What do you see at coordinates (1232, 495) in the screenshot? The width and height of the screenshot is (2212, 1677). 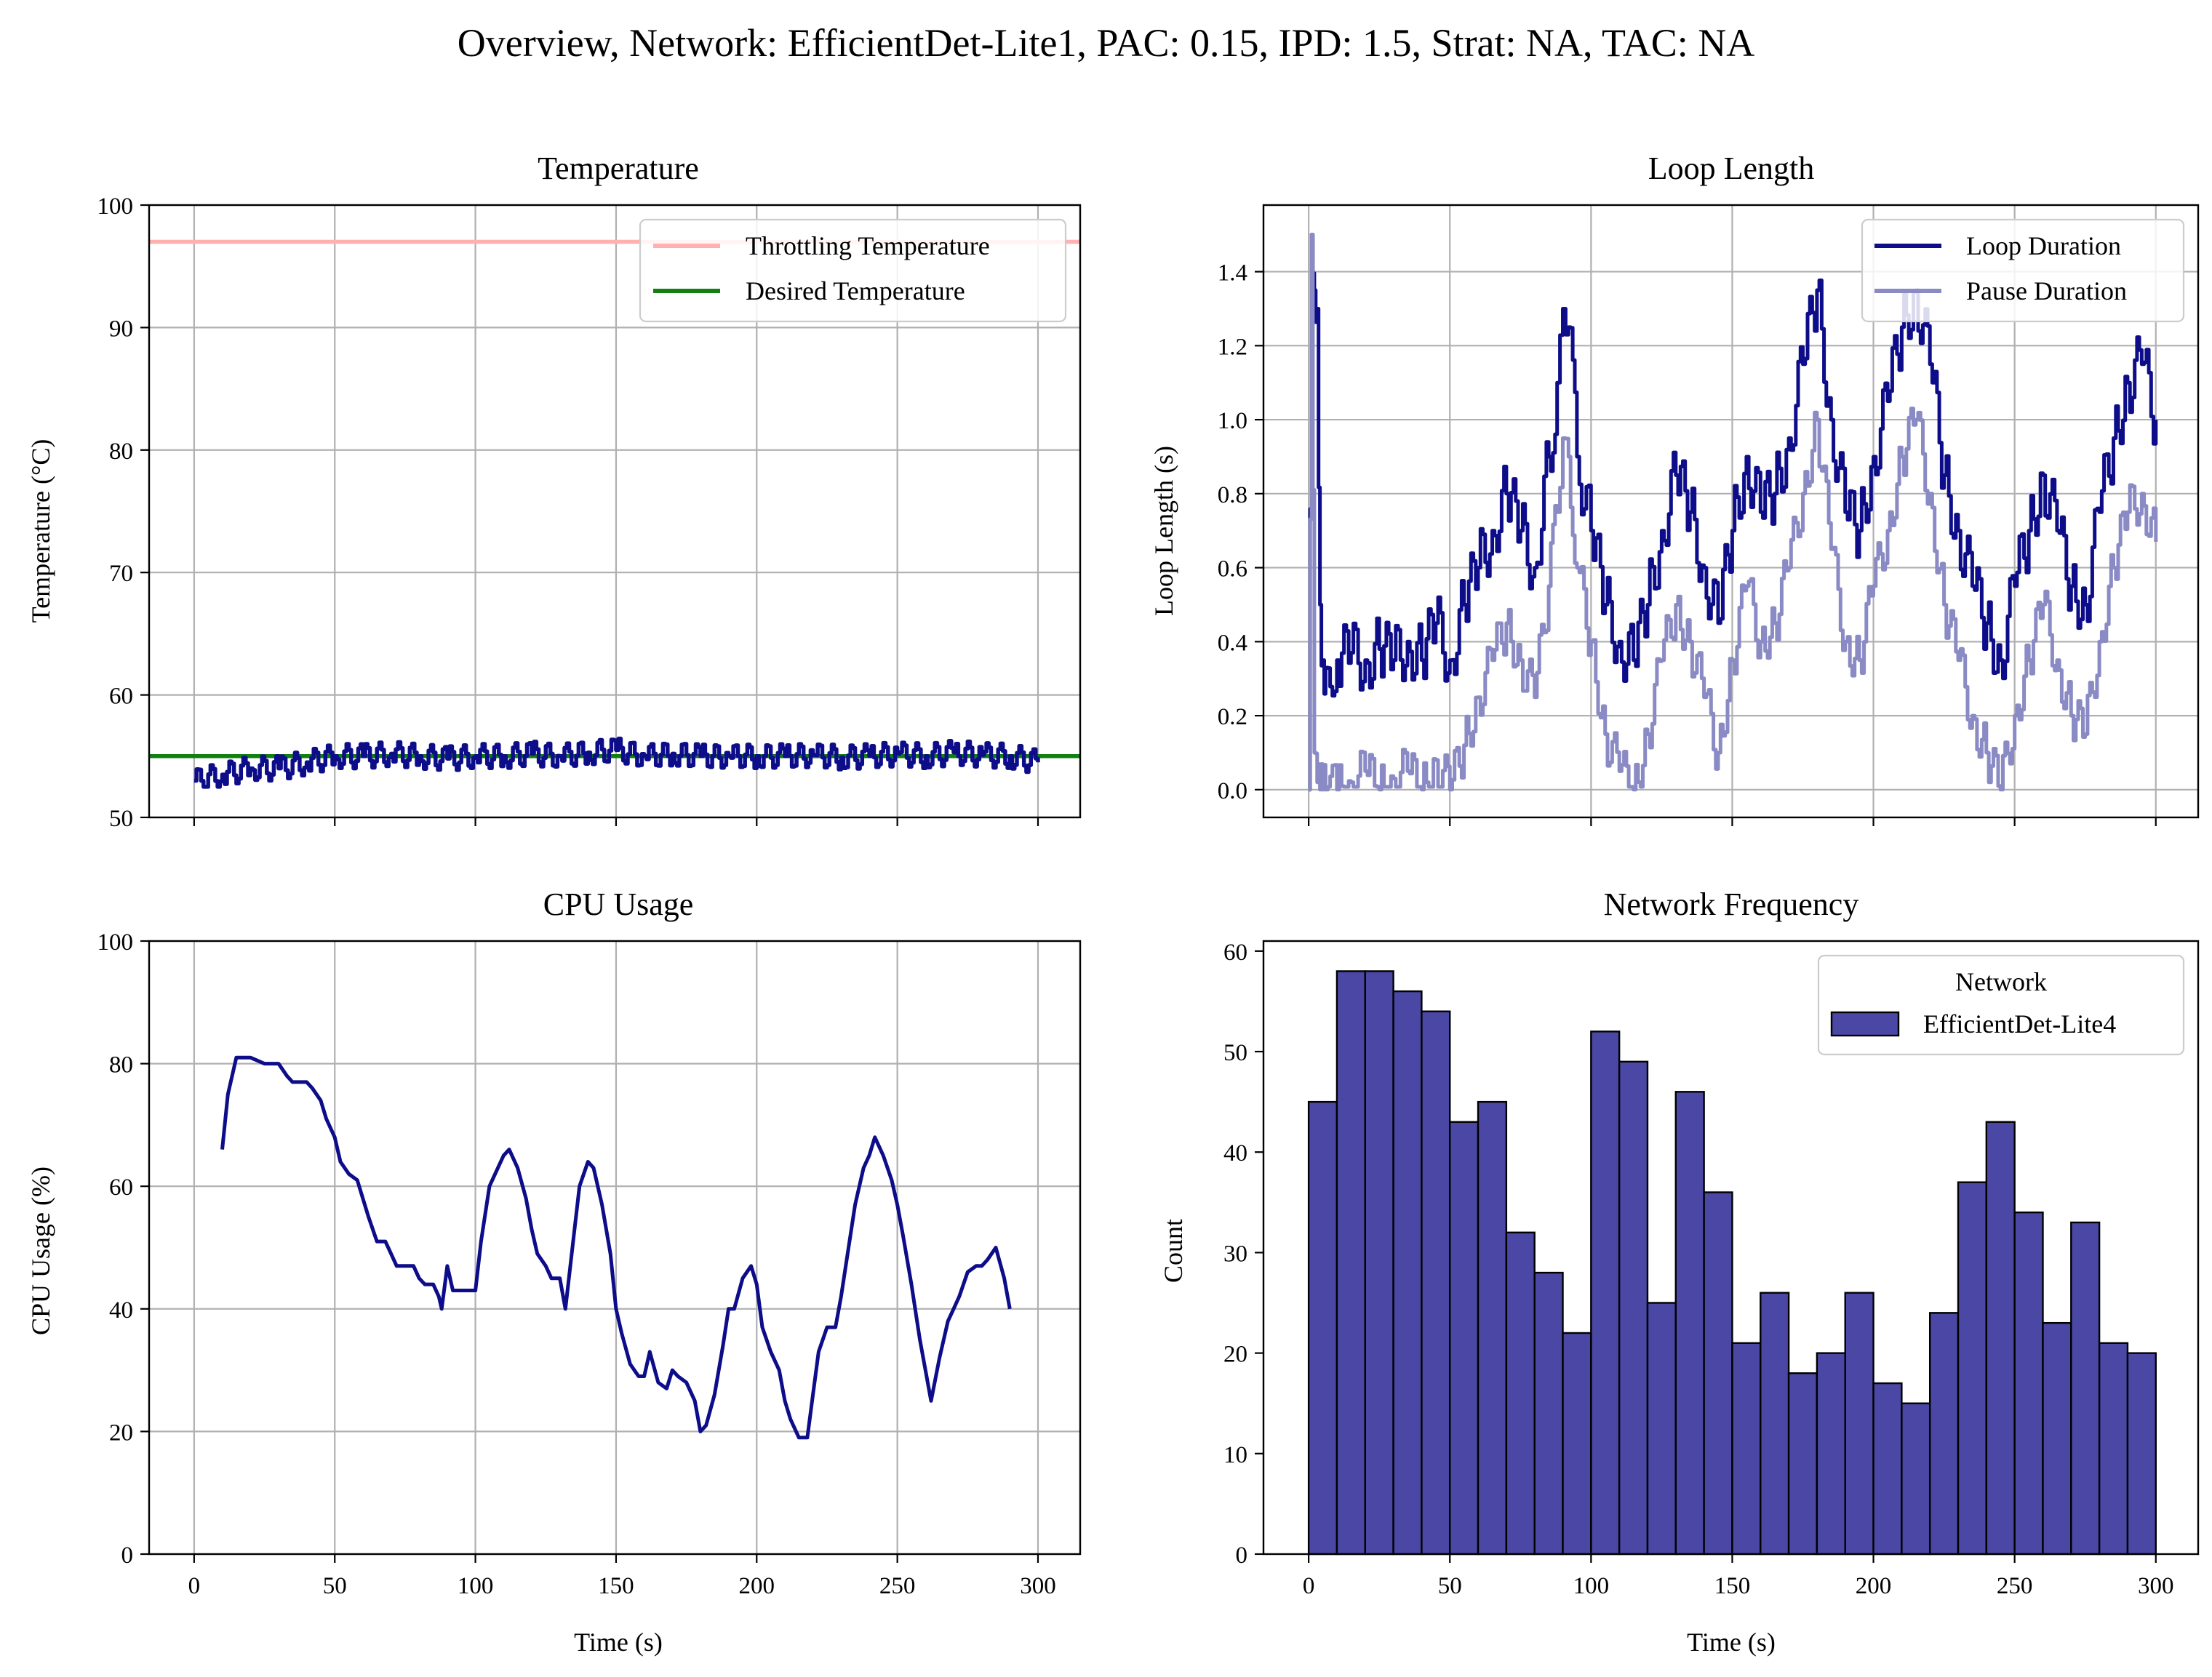 I see `loop-length-ytick-label-4: 0.8` at bounding box center [1232, 495].